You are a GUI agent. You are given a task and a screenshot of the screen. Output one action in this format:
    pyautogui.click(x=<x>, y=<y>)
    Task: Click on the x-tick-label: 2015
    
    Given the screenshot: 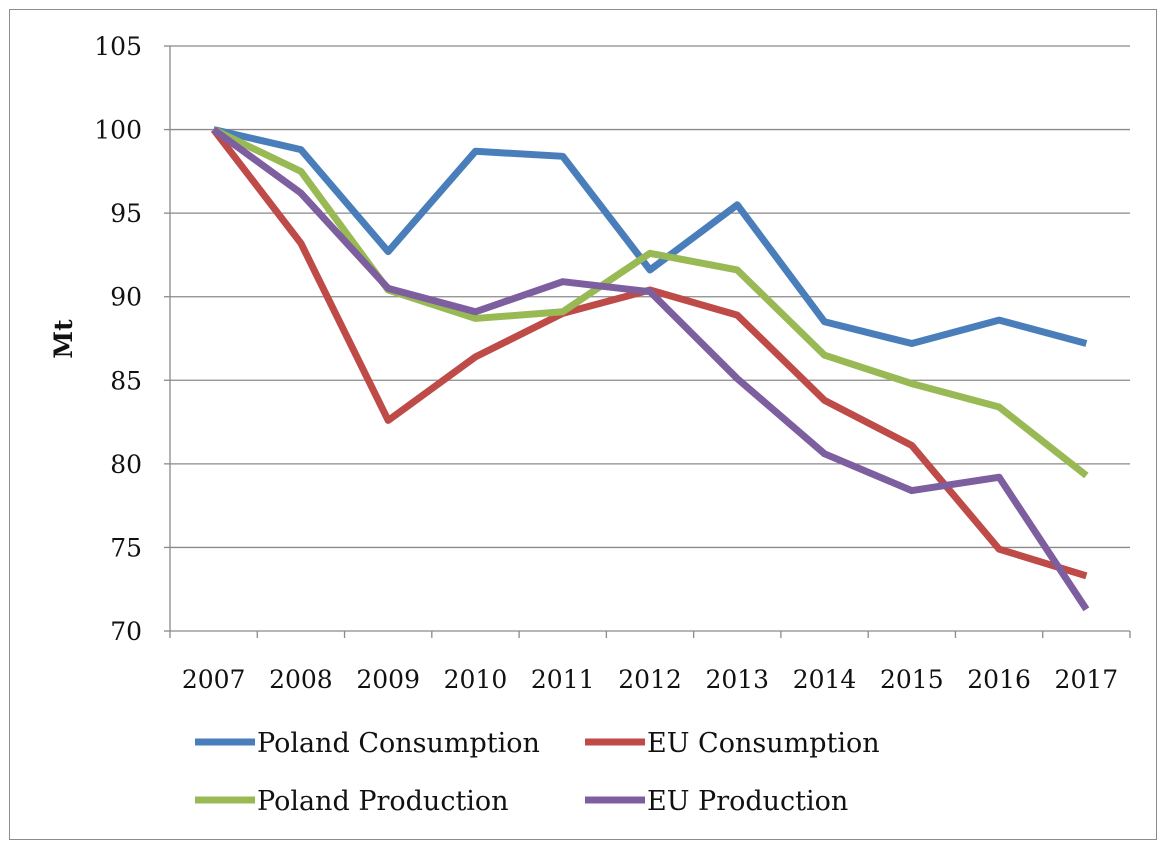 What is the action you would take?
    pyautogui.click(x=912, y=679)
    